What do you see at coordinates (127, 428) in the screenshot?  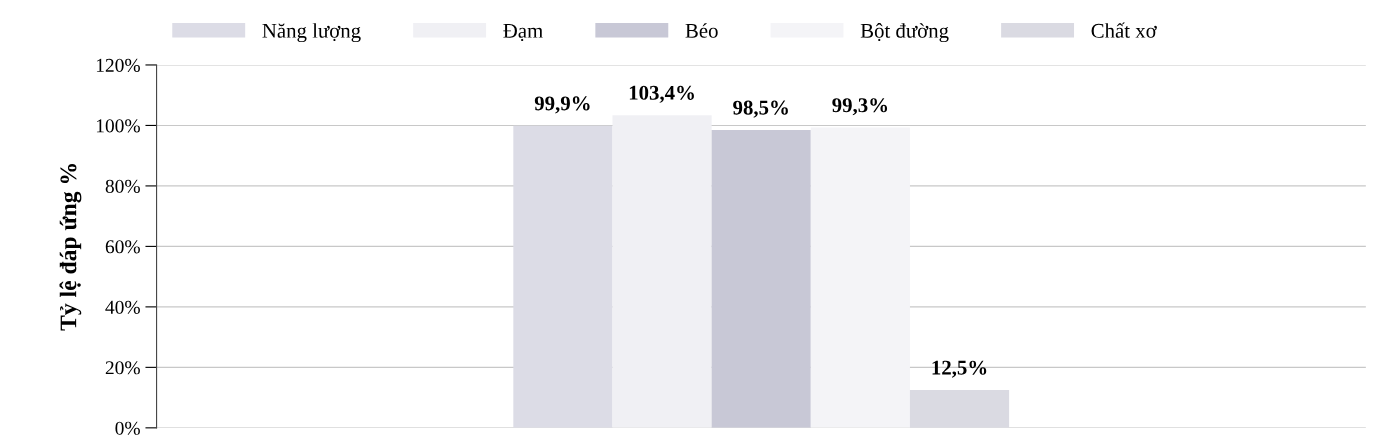 I see `y-tick-label: 0%` at bounding box center [127, 428].